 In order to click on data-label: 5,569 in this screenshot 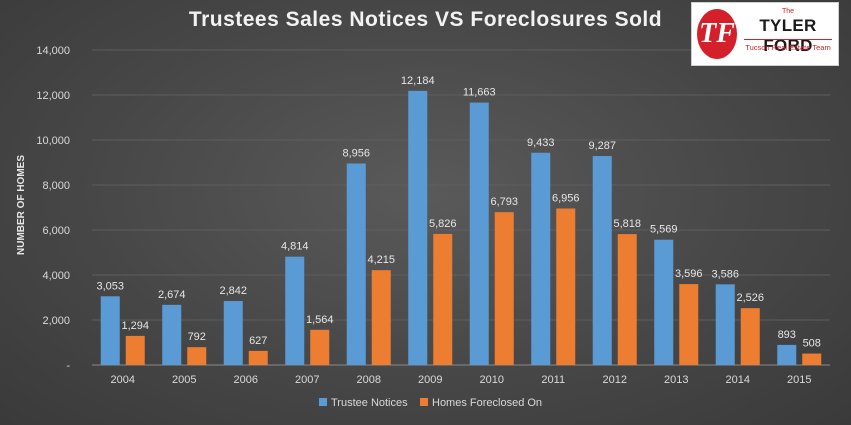, I will do `click(664, 230)`.